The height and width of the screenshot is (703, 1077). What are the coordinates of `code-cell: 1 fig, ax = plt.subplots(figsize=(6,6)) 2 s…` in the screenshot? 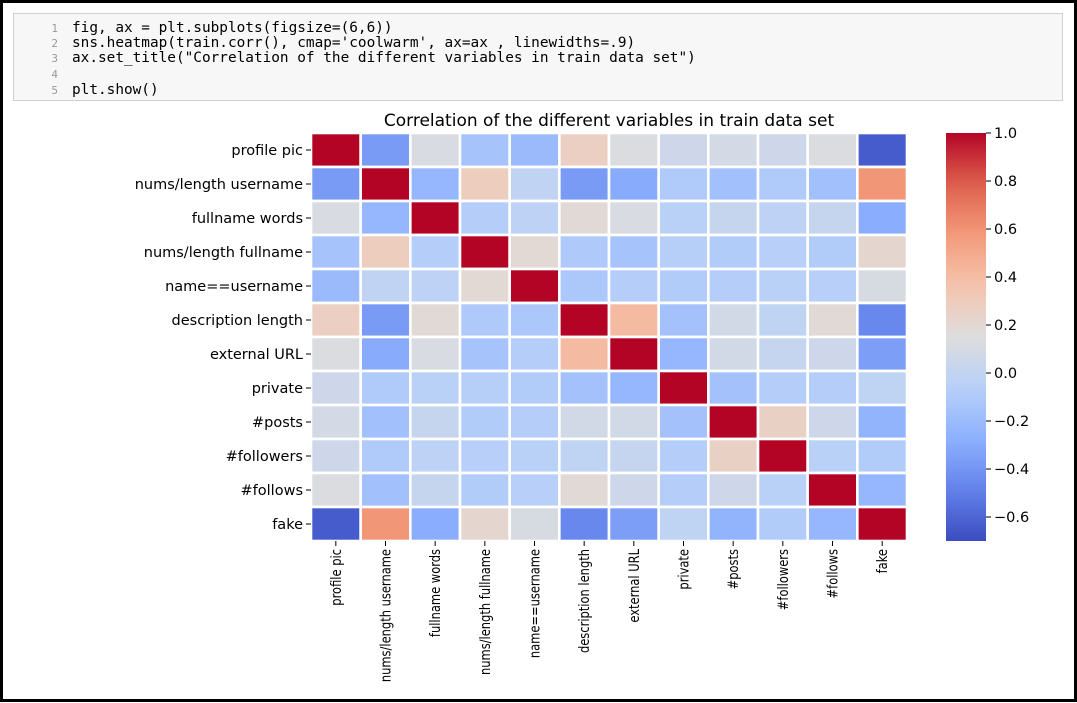 It's located at (538, 57).